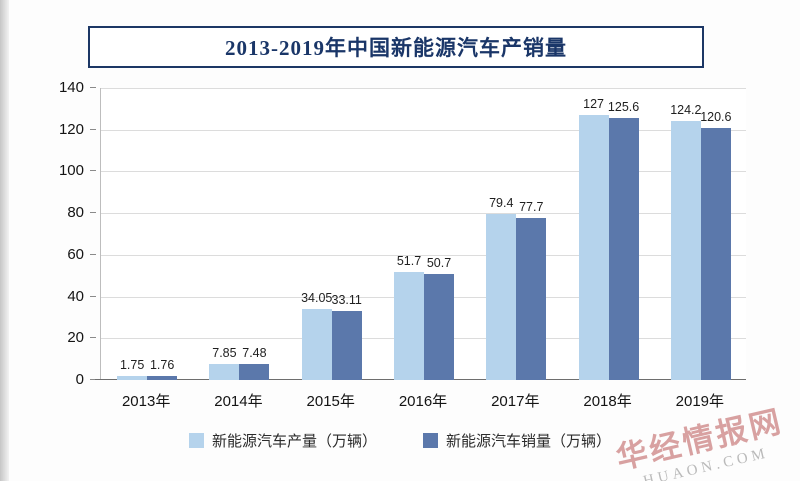 The width and height of the screenshot is (800, 481). Describe the element at coordinates (317, 297) in the screenshot. I see `value-label-production-2015年: 34.05` at that location.